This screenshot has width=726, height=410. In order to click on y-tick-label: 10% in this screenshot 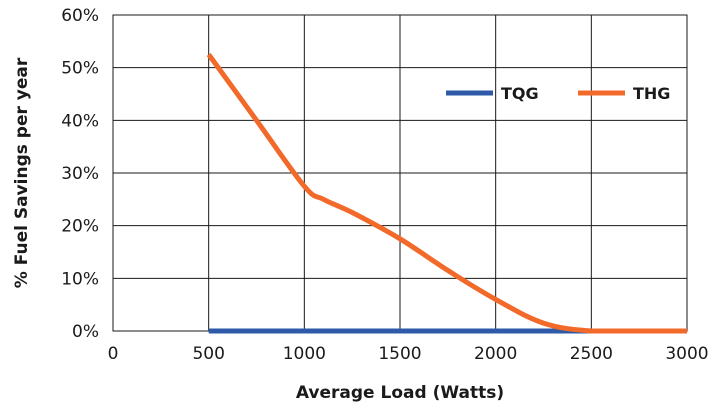, I will do `click(80, 279)`.